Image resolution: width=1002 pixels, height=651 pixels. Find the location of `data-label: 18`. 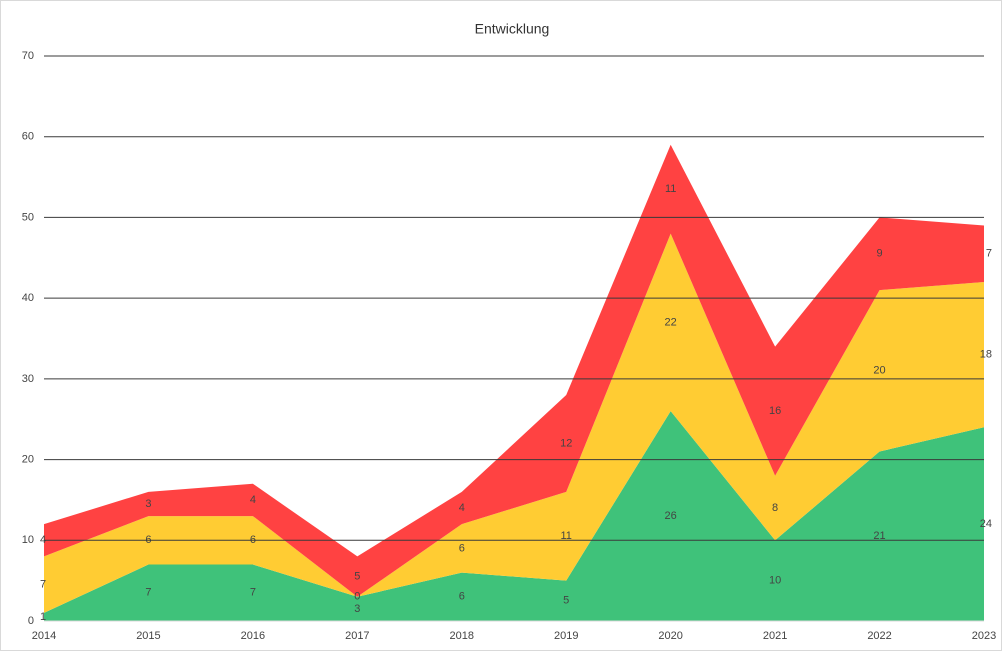

data-label: 18 is located at coordinates (986, 355).